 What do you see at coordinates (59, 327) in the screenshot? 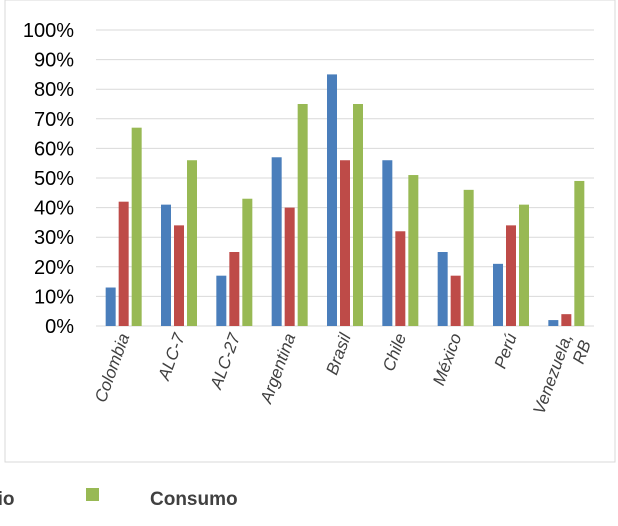
I see `y-tick-label: 0%` at bounding box center [59, 327].